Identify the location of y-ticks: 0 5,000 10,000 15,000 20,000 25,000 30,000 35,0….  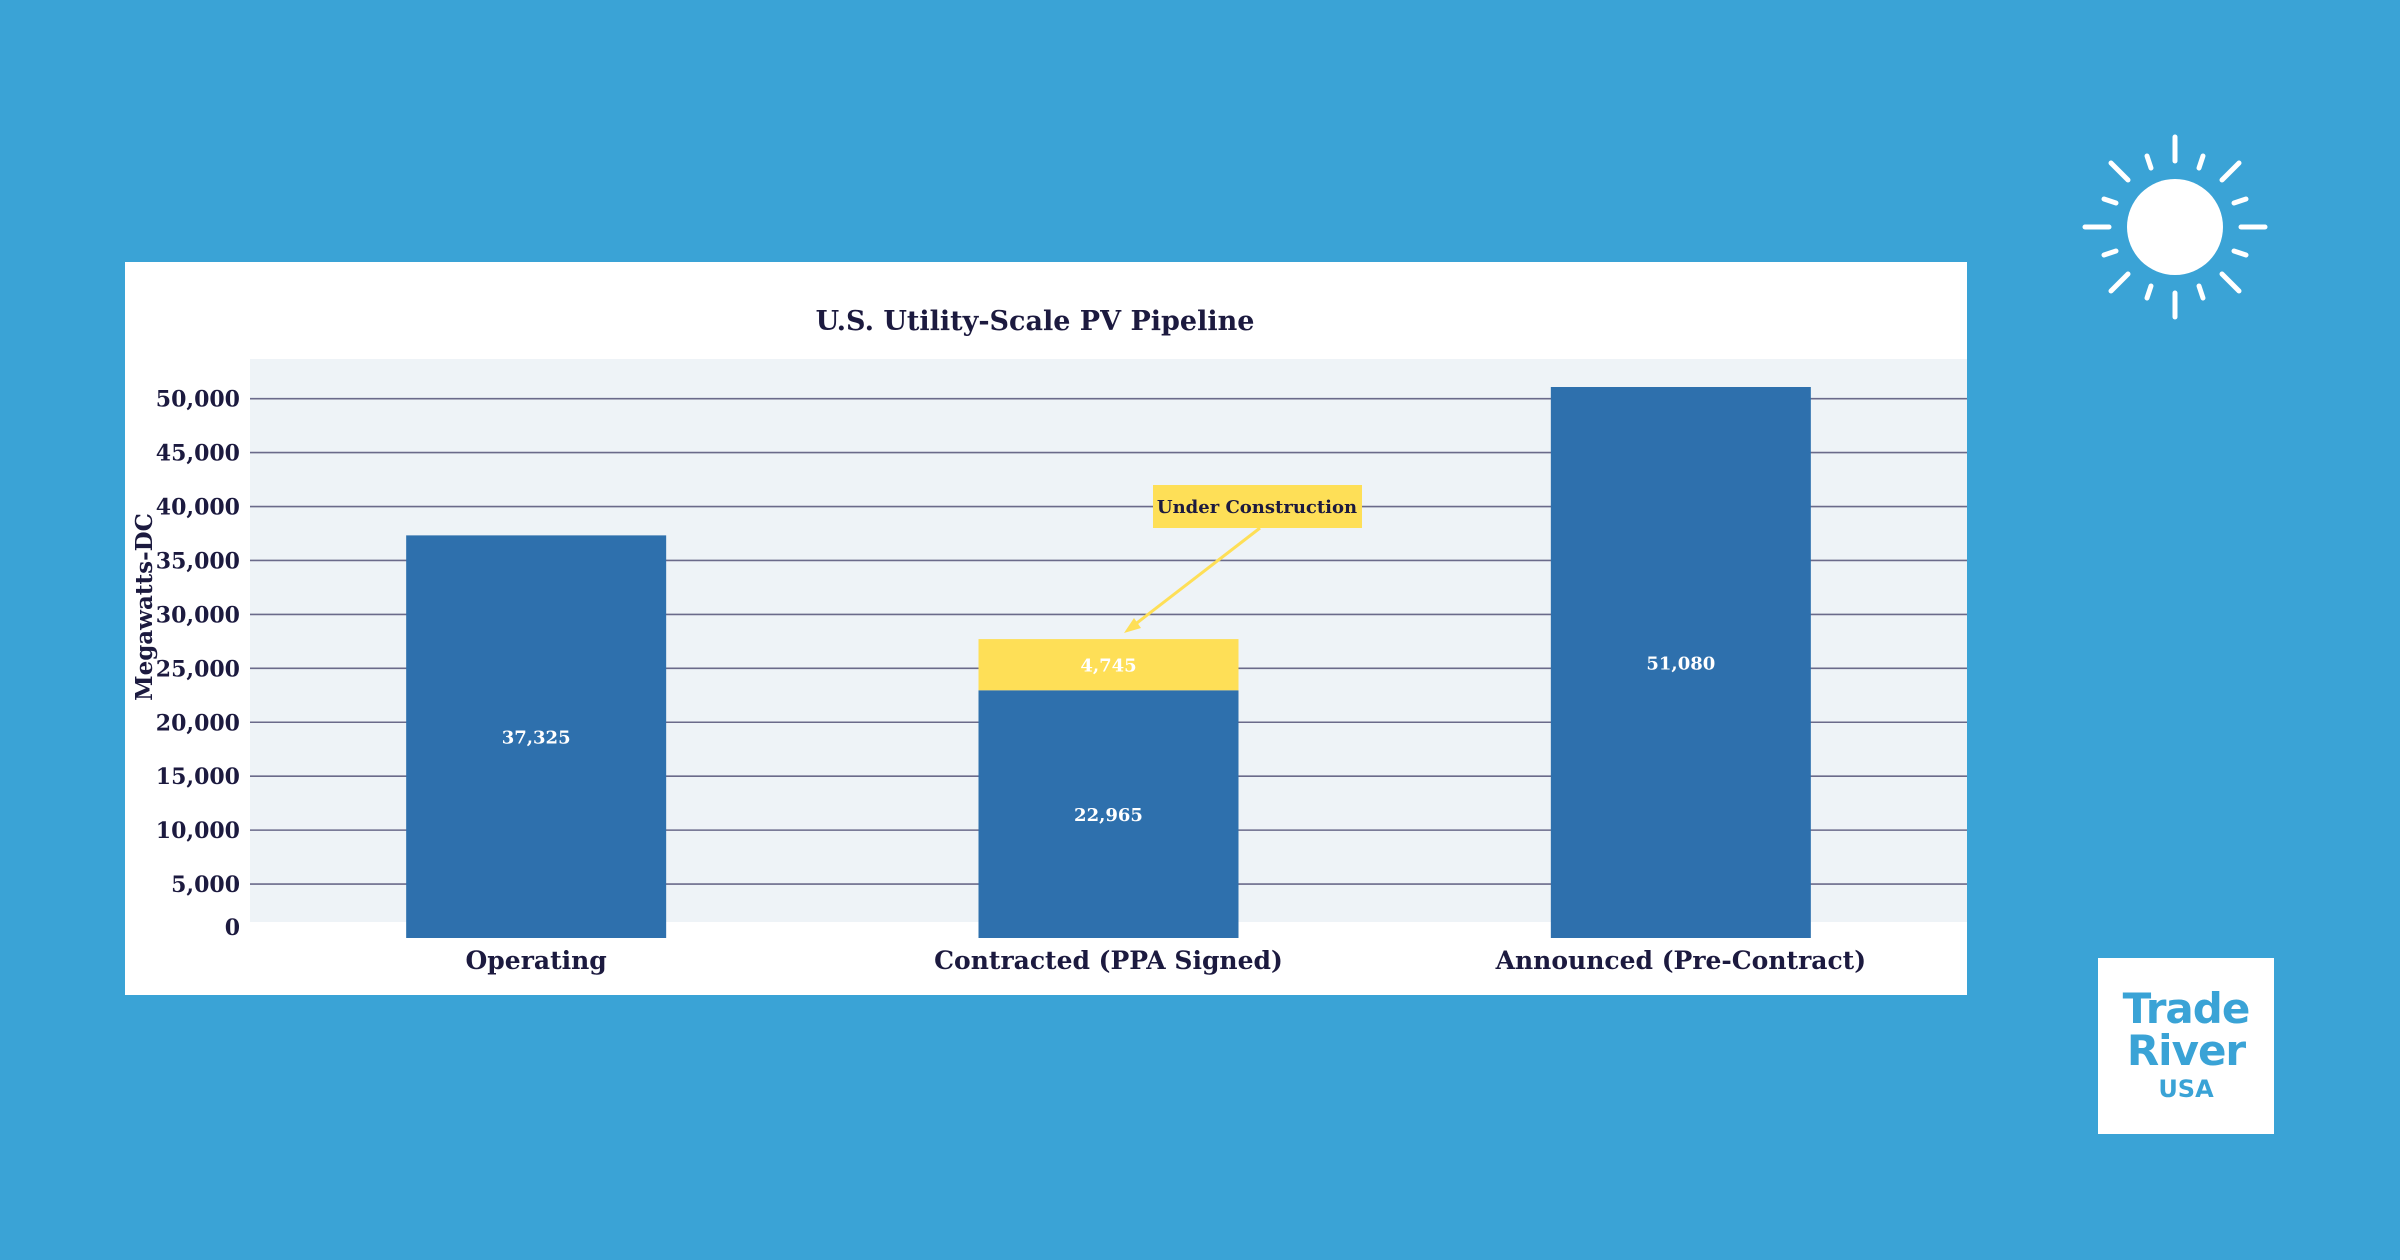
(198, 664).